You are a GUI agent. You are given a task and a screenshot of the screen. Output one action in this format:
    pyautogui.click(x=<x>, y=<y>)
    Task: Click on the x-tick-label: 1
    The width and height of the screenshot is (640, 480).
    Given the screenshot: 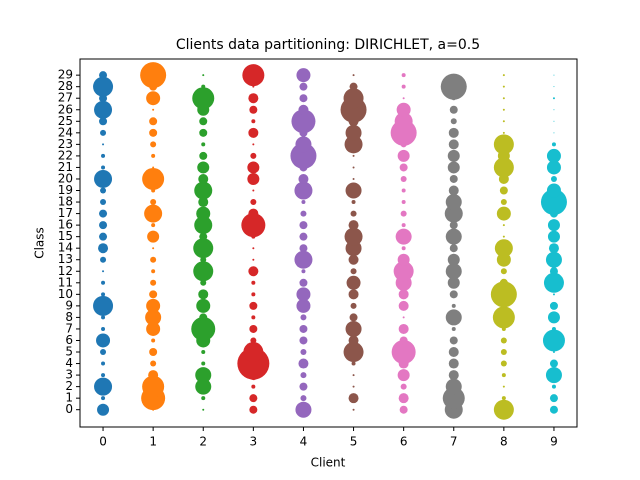 What is the action you would take?
    pyautogui.click(x=153, y=442)
    